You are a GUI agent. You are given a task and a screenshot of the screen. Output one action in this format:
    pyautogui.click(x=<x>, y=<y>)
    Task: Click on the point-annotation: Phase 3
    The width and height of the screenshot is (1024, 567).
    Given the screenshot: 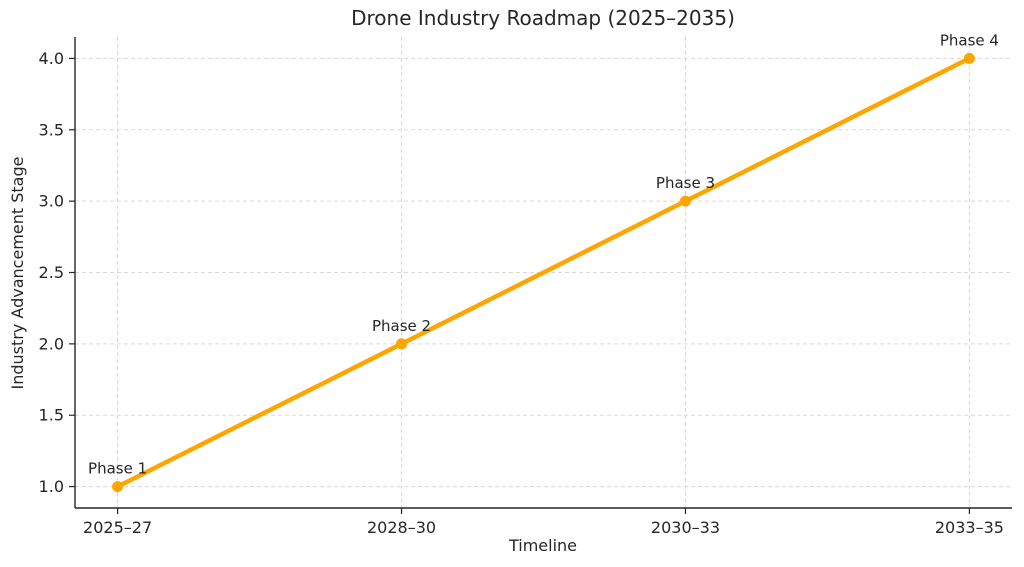 What is the action you would take?
    pyautogui.click(x=685, y=183)
    